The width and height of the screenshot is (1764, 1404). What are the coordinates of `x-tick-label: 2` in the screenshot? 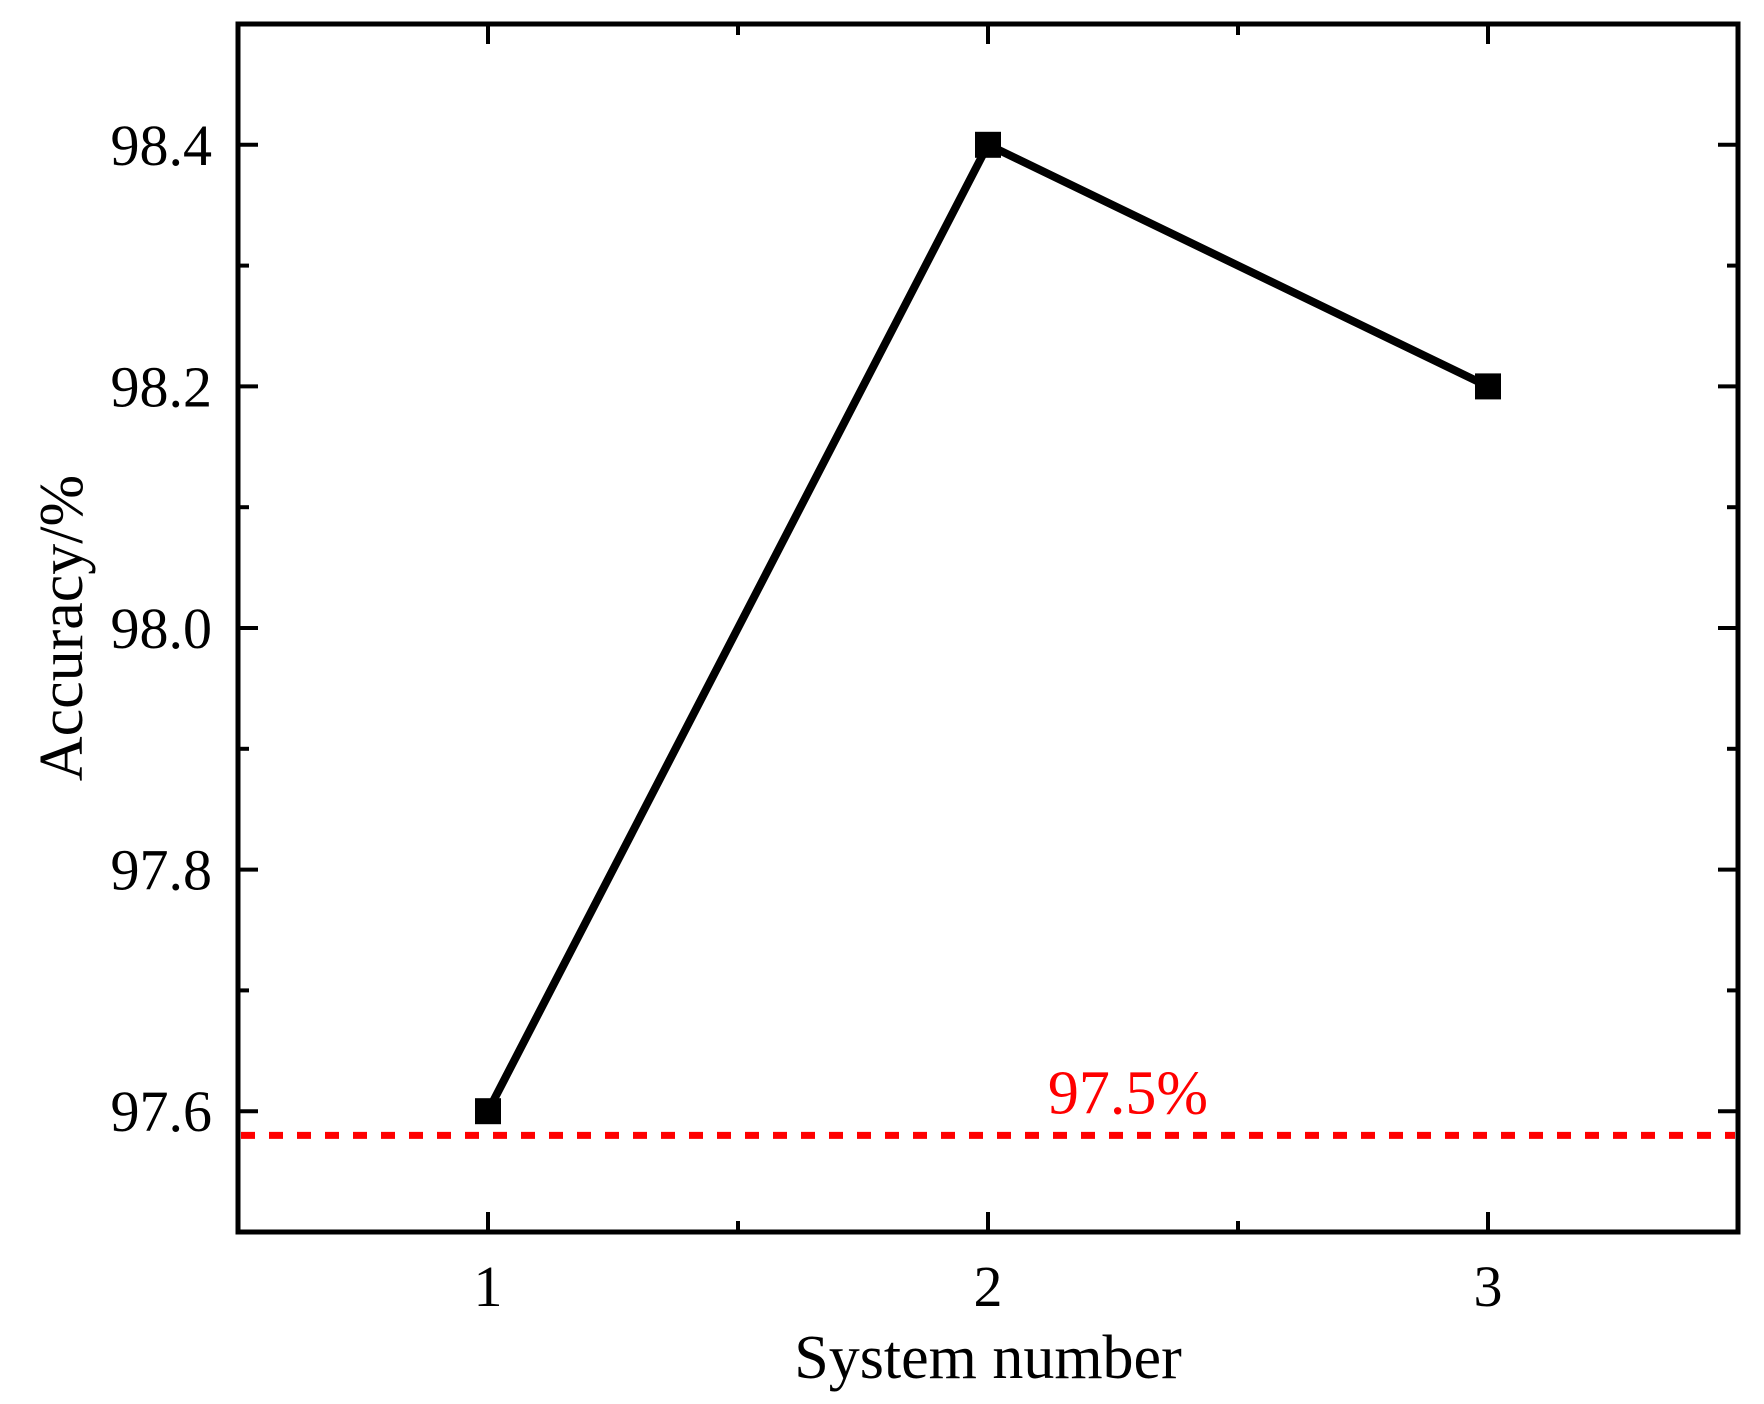 It's located at (988, 1286).